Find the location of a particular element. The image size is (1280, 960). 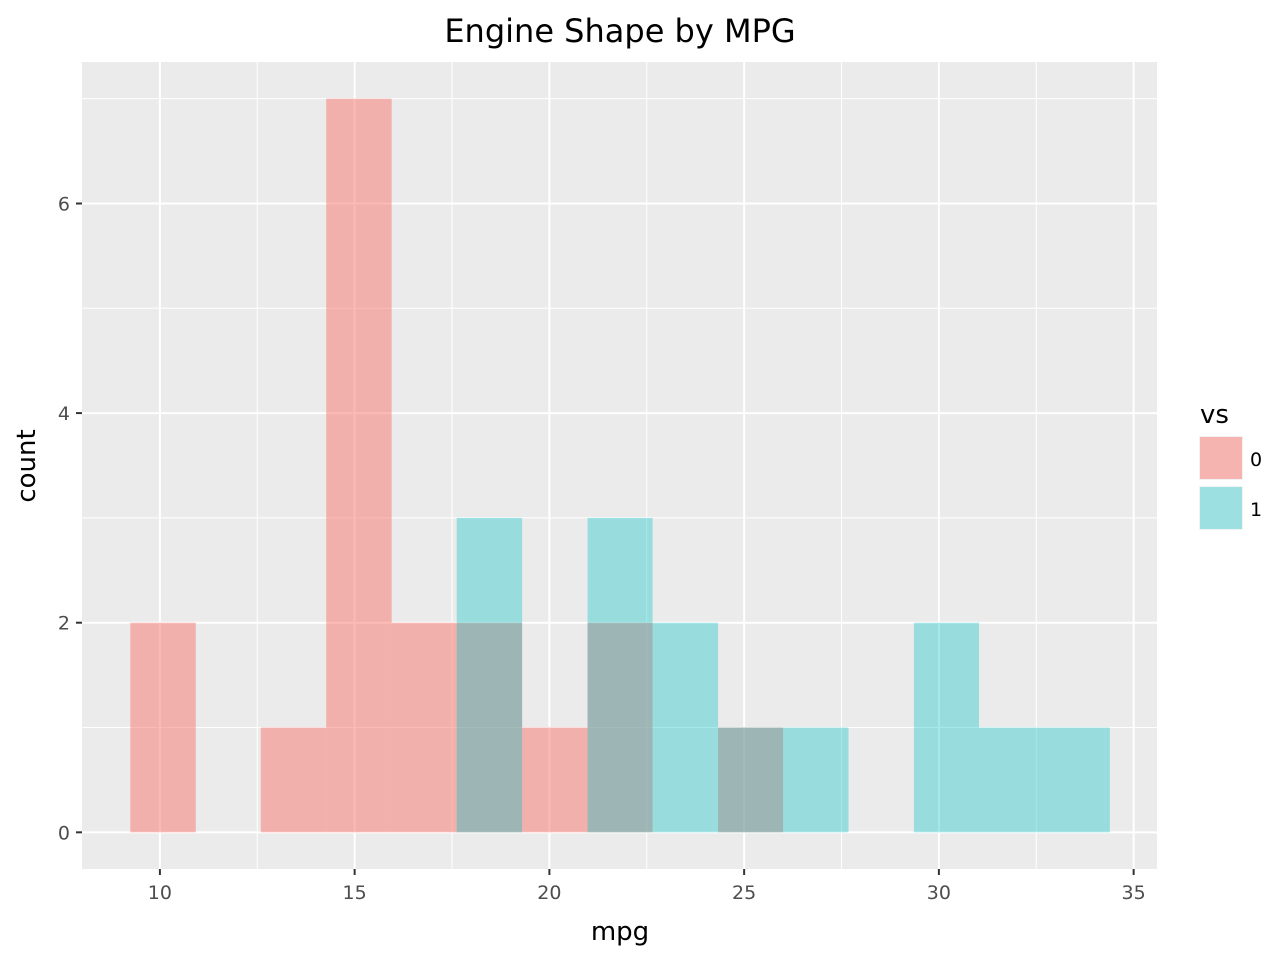

x-tick-label: 15 is located at coordinates (355, 893).